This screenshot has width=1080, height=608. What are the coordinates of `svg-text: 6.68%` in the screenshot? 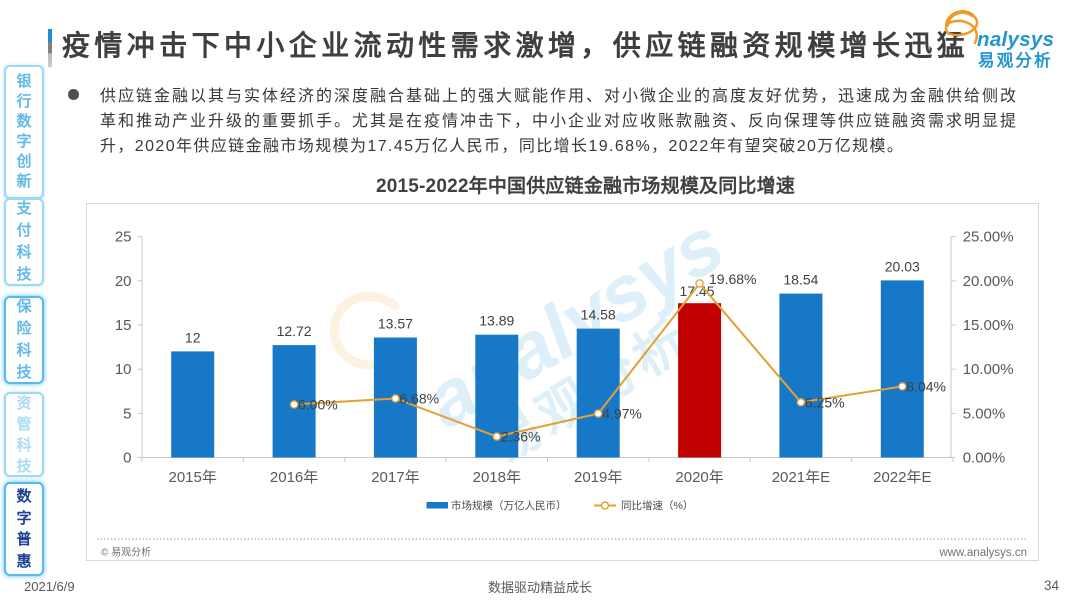 It's located at (419, 399).